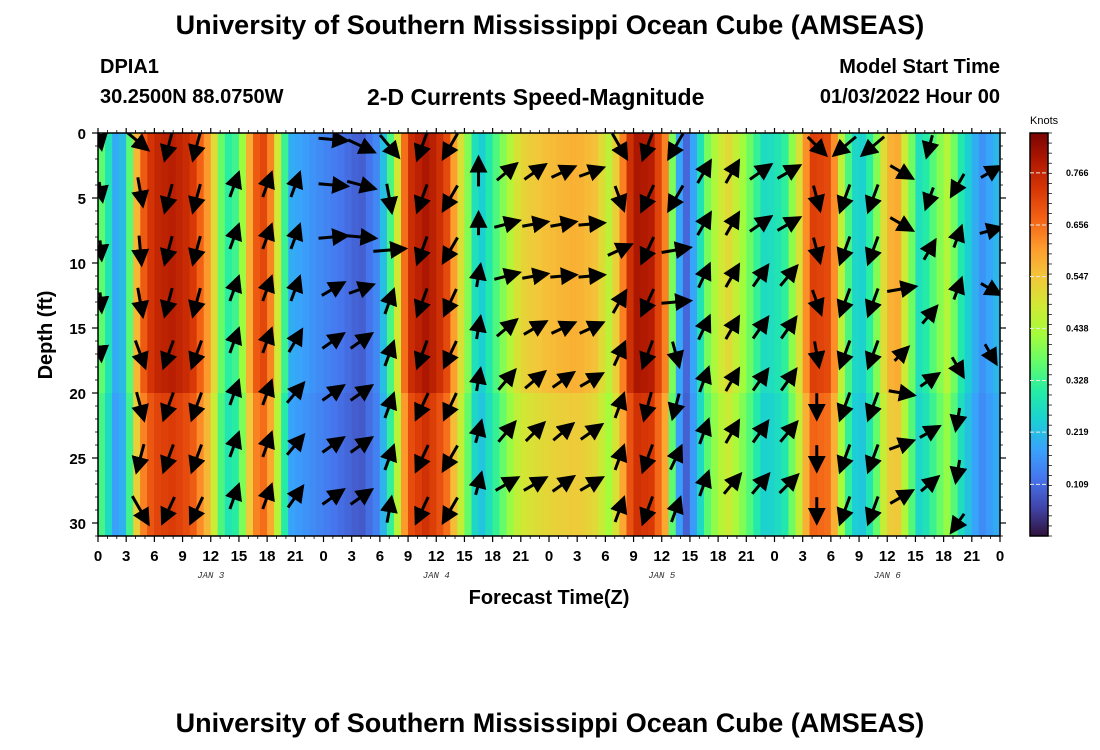  I want to click on x-tick-label: 18, so click(267, 556).